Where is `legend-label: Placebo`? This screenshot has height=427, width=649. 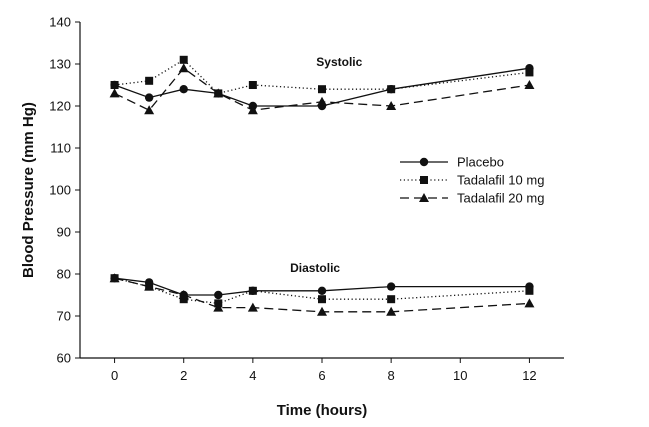
legend-label: Placebo is located at coordinates (480, 162).